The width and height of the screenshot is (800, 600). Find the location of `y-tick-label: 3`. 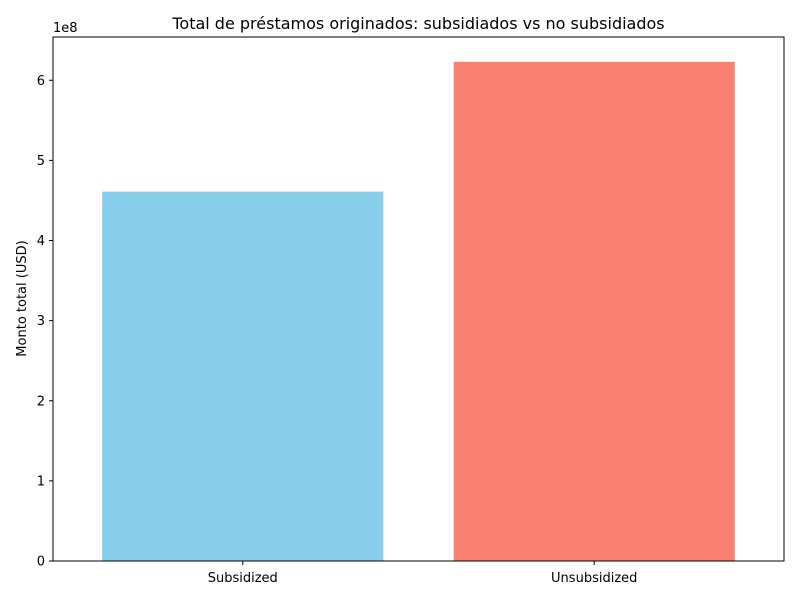

y-tick-label: 3 is located at coordinates (41, 321).